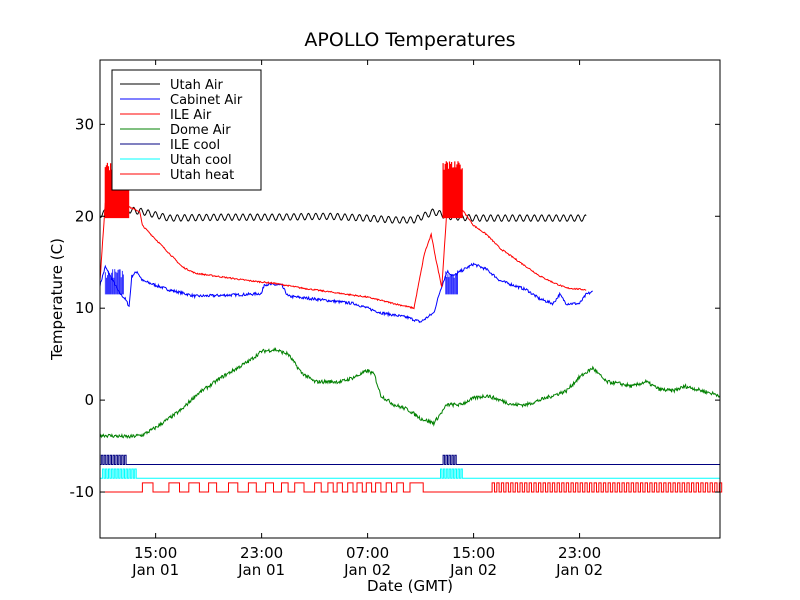 The height and width of the screenshot is (600, 800). Describe the element at coordinates (281, 282) in the screenshot. I see `series-line-cabinet-air-spikes` at that location.